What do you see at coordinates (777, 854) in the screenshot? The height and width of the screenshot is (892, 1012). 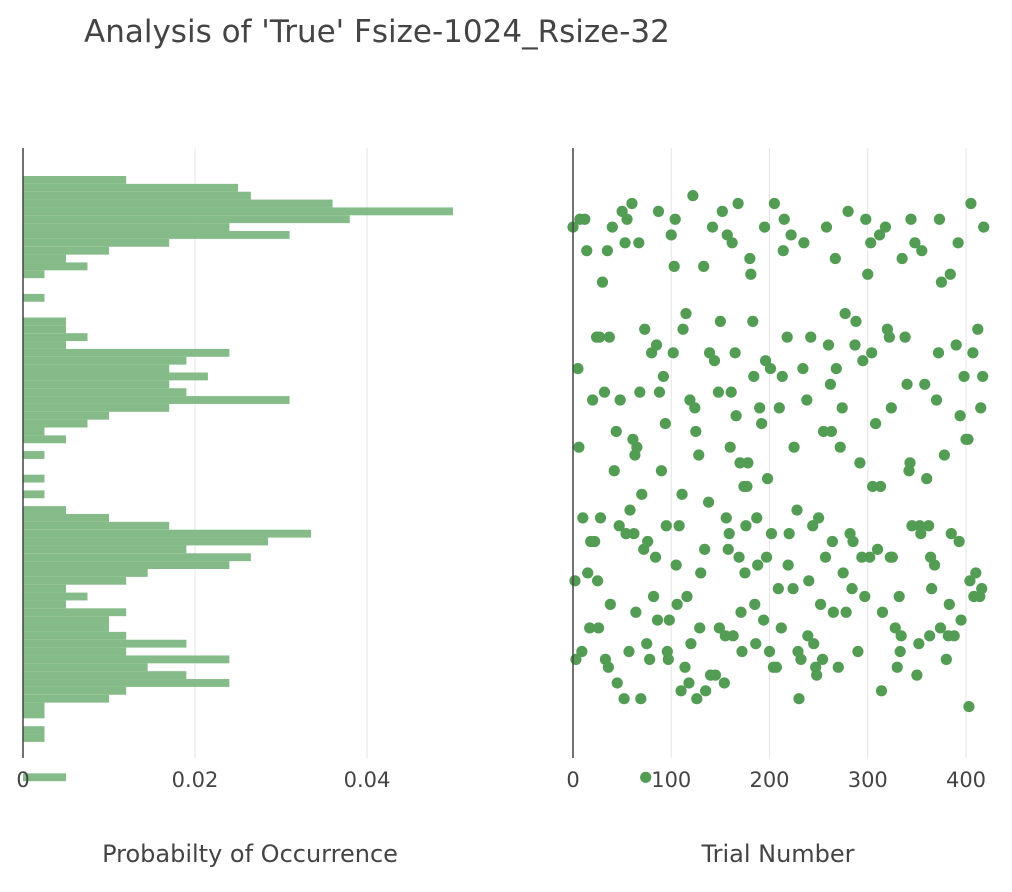 I see `right-x-axis-title: Trial Number` at bounding box center [777, 854].